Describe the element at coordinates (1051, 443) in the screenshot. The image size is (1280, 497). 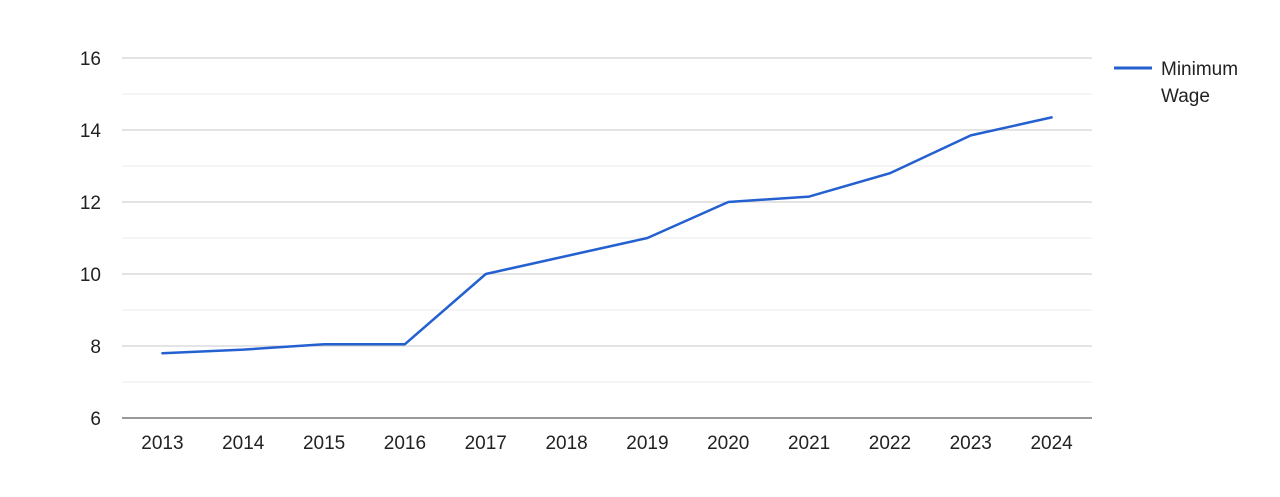
I see `x-tick-label: 2024` at that location.